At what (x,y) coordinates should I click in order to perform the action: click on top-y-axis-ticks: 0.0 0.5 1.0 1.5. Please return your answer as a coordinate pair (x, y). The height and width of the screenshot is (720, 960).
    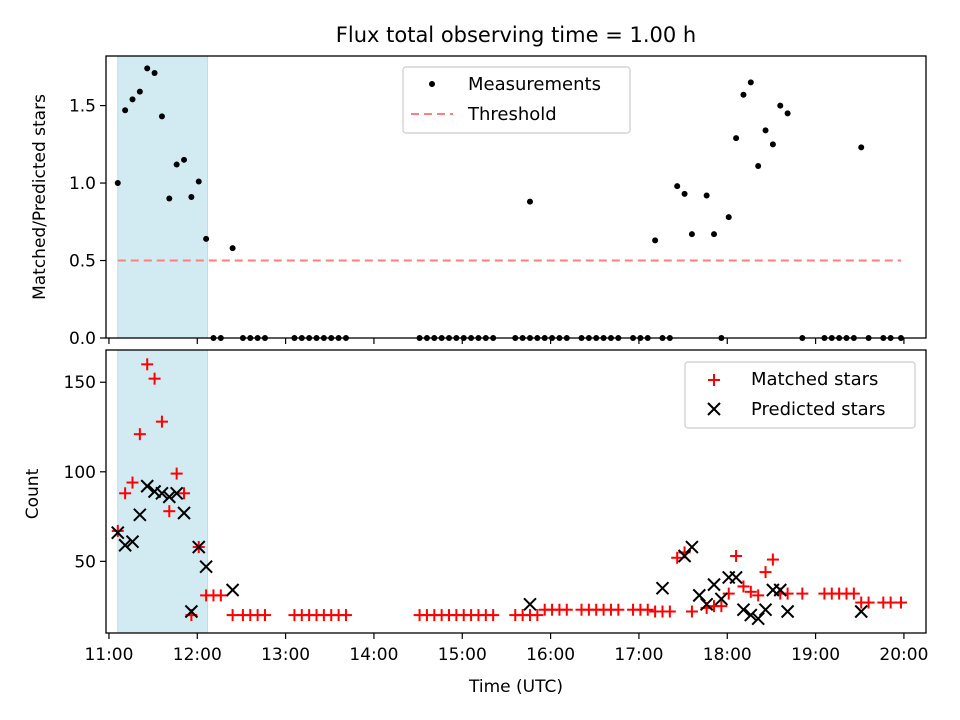
    Looking at the image, I should click on (87, 223).